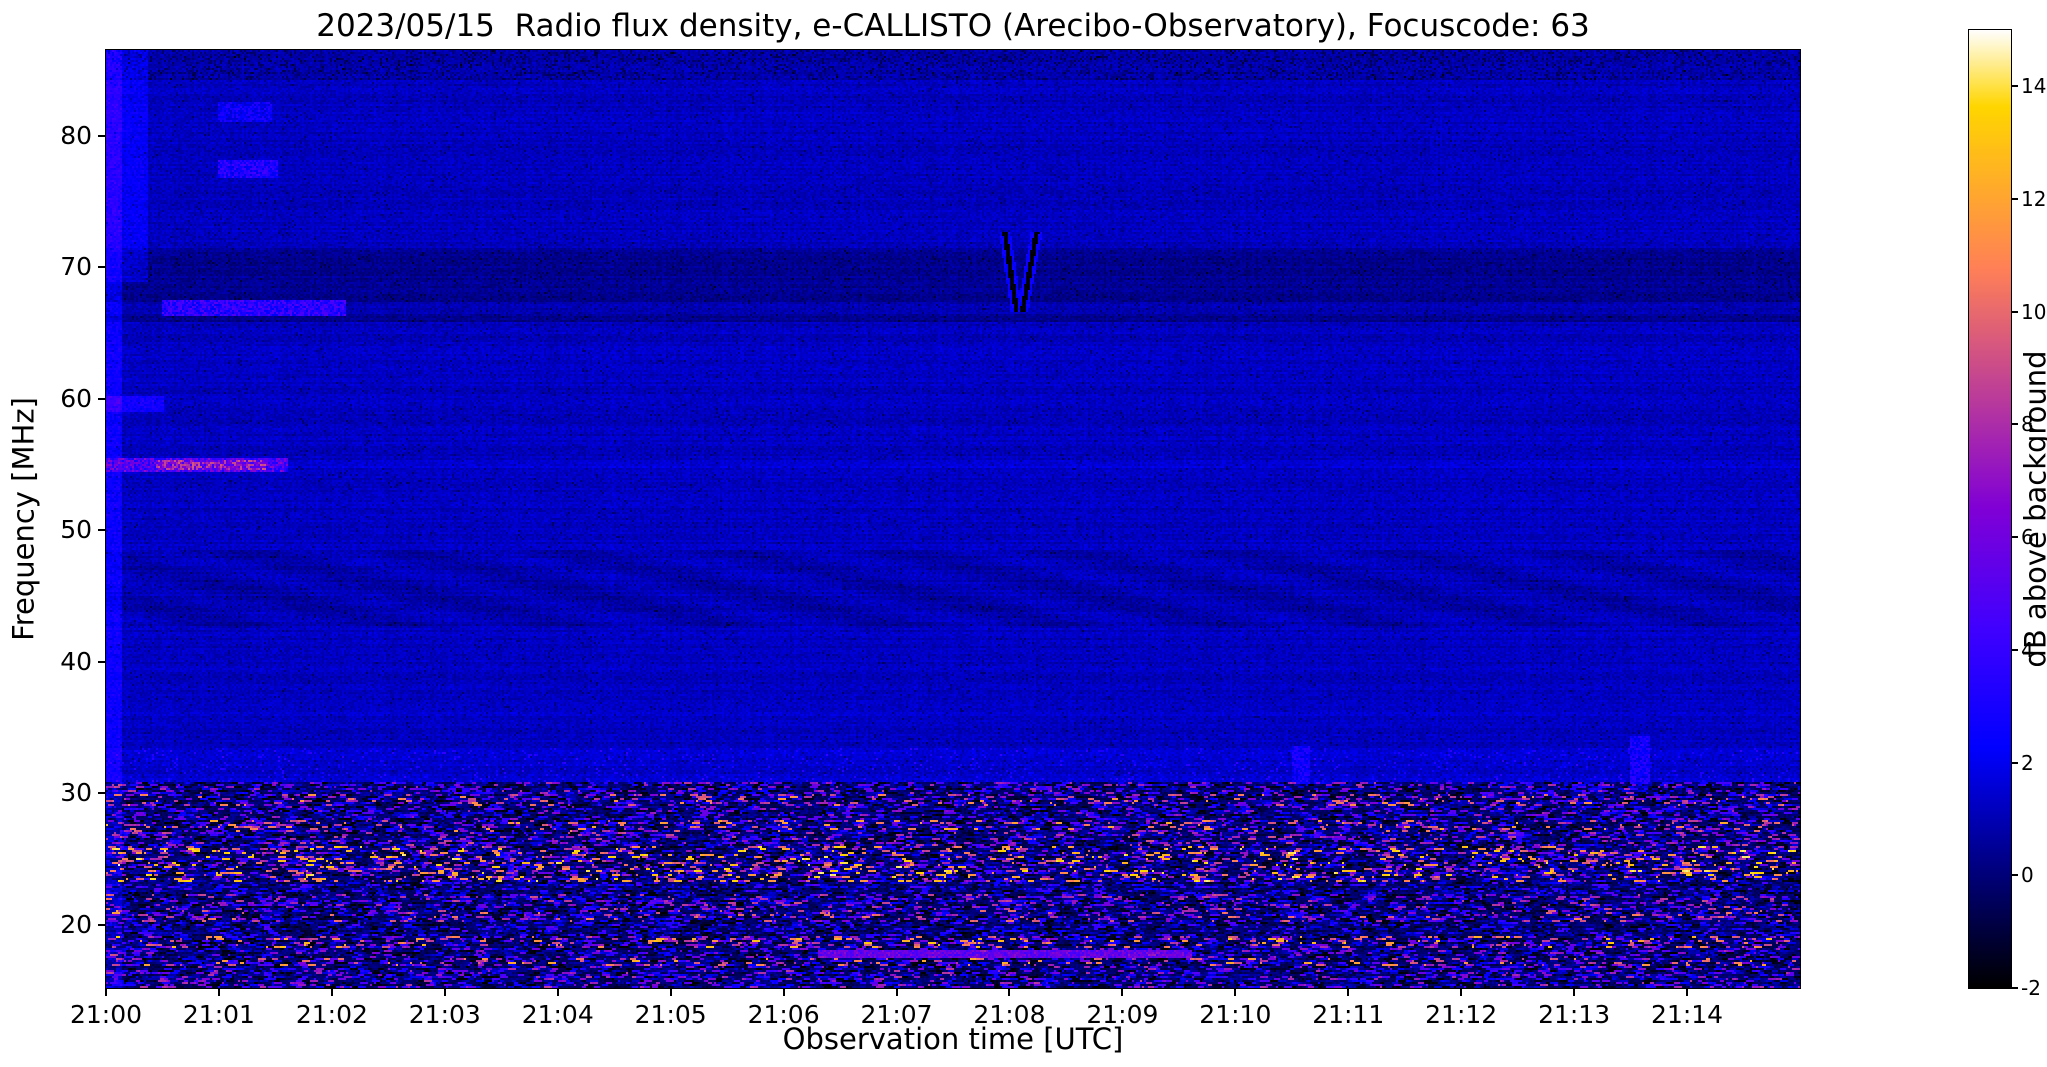 The image size is (2047, 1067). What do you see at coordinates (2027, 762) in the screenshot?
I see `colorbar-tick-label: 2` at bounding box center [2027, 762].